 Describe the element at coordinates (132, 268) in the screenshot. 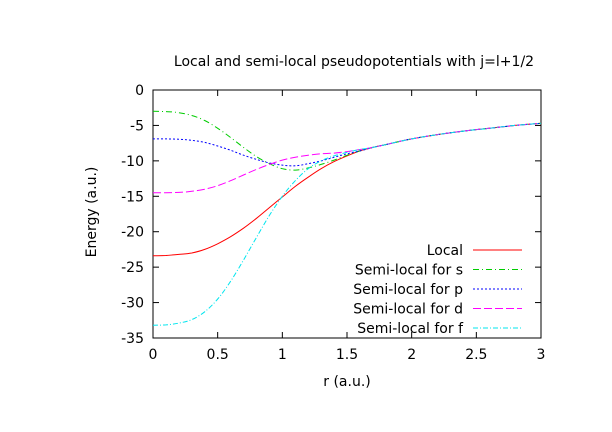

I see `y-tick-label: -25` at that location.